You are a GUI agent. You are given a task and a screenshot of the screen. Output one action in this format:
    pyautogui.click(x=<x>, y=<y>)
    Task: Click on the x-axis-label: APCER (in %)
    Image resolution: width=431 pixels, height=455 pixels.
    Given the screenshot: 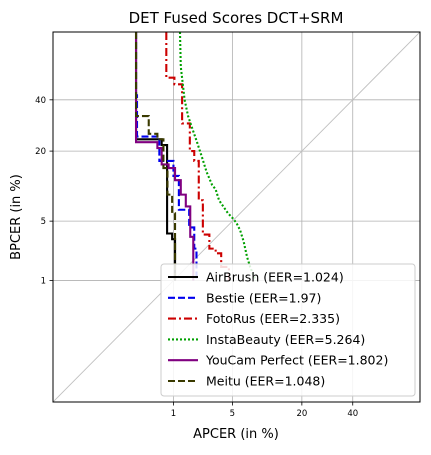 What is the action you would take?
    pyautogui.click(x=236, y=434)
    